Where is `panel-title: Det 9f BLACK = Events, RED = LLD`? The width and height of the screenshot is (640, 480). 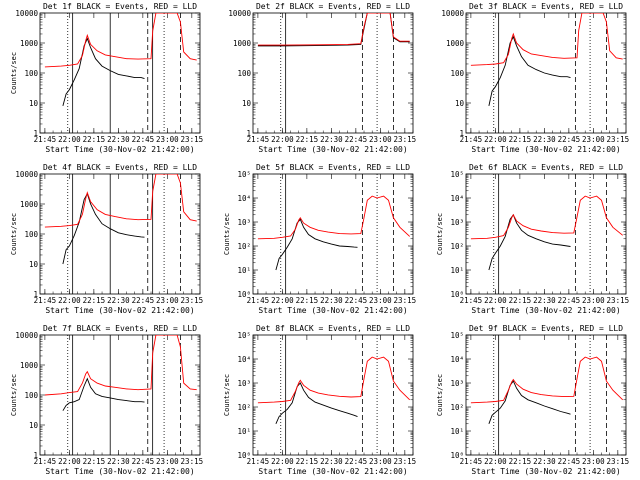
panel-title: Det 9f BLACK = Events, RED = LLD is located at coordinates (546, 328).